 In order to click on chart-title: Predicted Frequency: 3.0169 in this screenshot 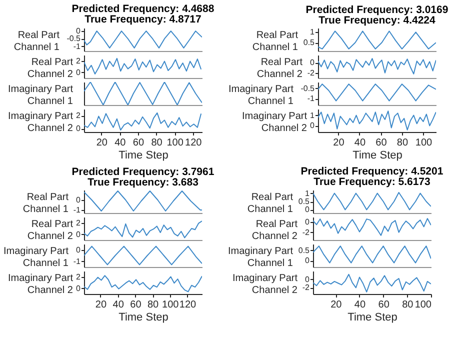, I will do `click(377, 10)`.